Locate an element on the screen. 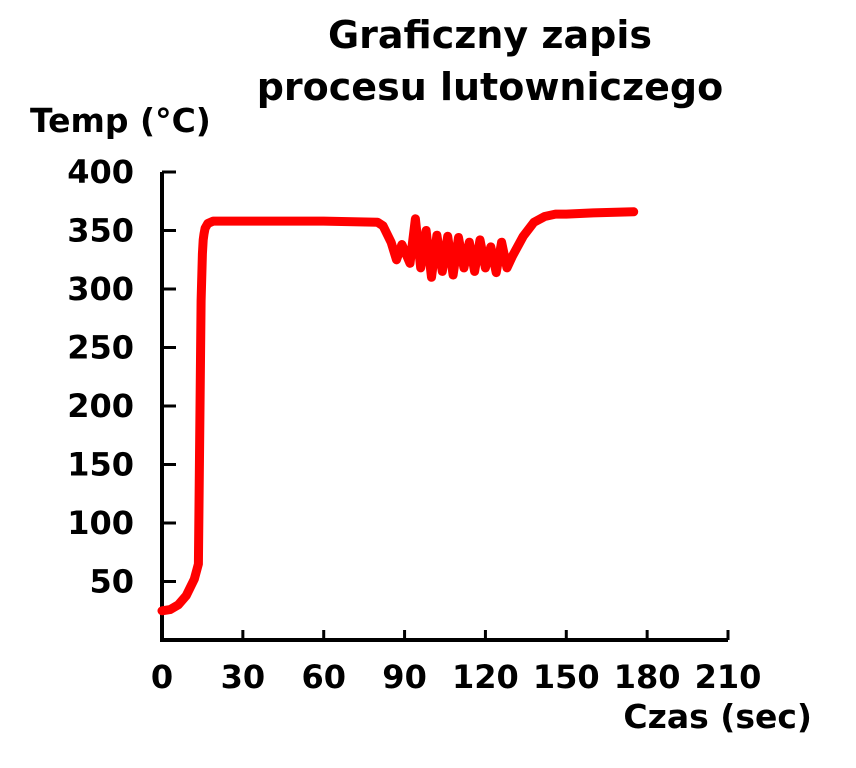 Image resolution: width=856 pixels, height=768 pixels. y-tick-label: 200 is located at coordinates (100, 406).